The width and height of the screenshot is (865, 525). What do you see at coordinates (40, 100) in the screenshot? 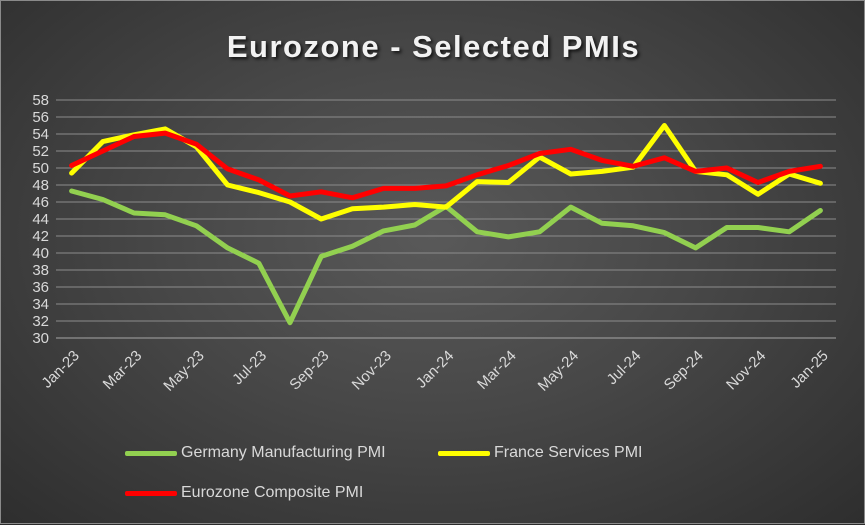
I see `y-tick-label: 58` at bounding box center [40, 100].